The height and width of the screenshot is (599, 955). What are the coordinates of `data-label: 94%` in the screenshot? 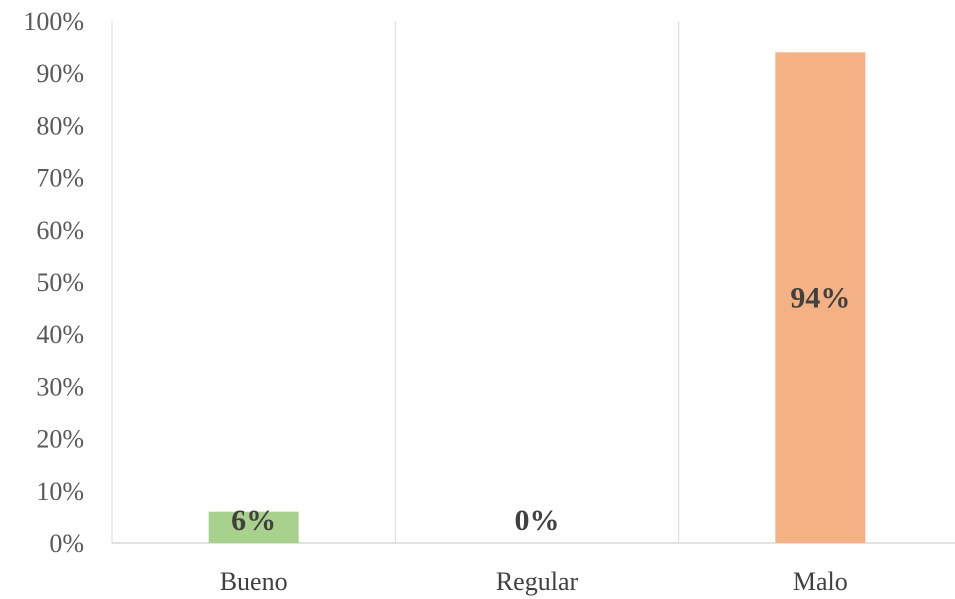 It's located at (820, 298).